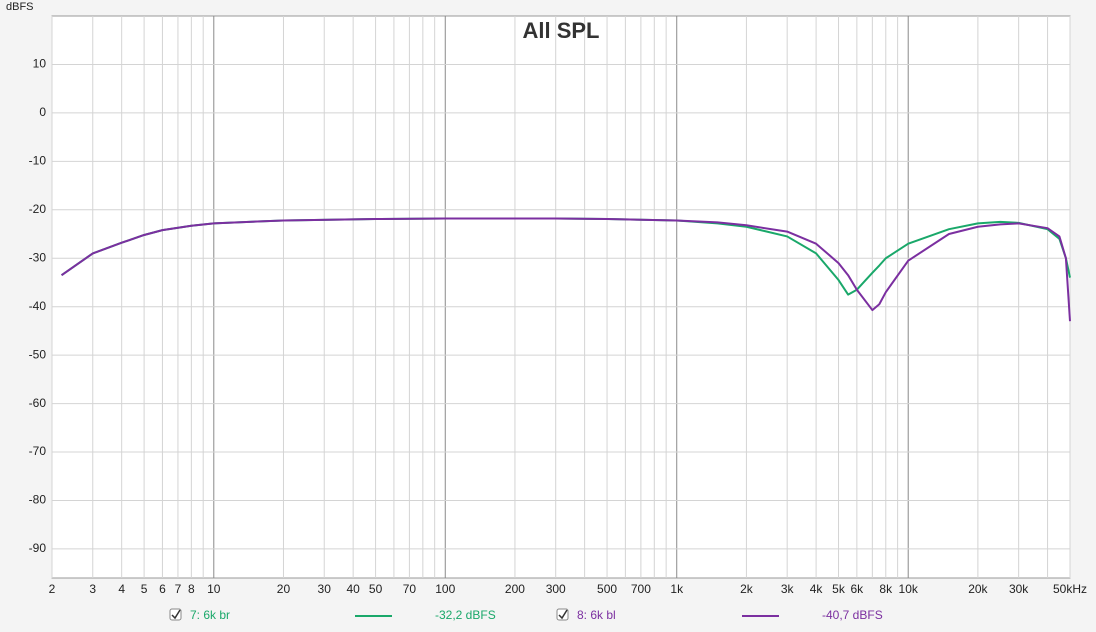 The width and height of the screenshot is (1096, 632). What do you see at coordinates (284, 589) in the screenshot?
I see `x-tick-label: 20` at bounding box center [284, 589].